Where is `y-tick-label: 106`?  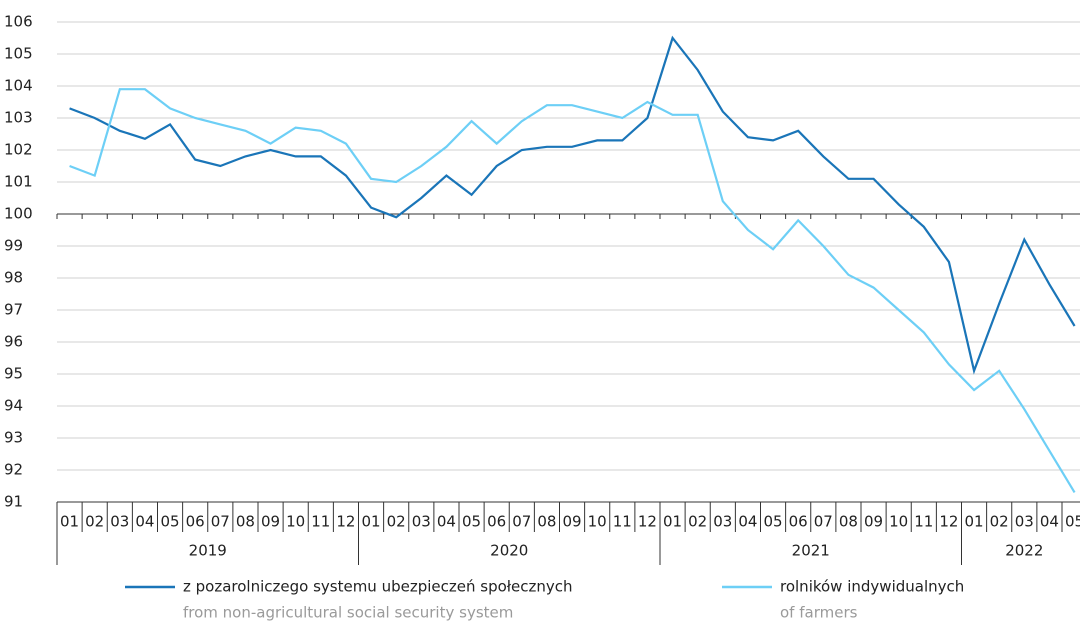
y-tick-label: 106 is located at coordinates (18, 22).